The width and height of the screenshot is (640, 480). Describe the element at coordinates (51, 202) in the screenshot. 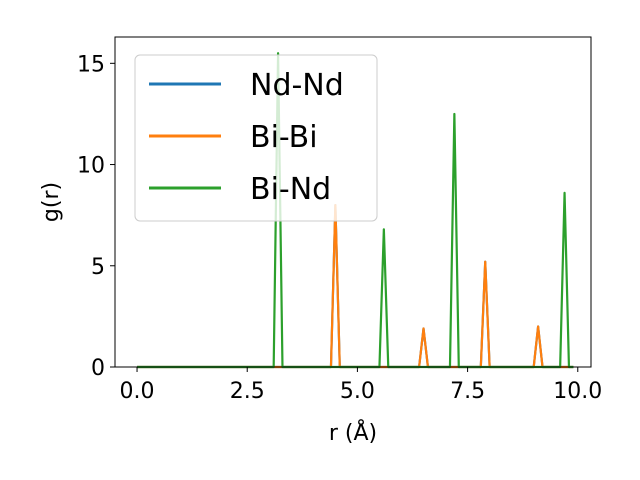

I see `y-axis-label: g(r)` at that location.